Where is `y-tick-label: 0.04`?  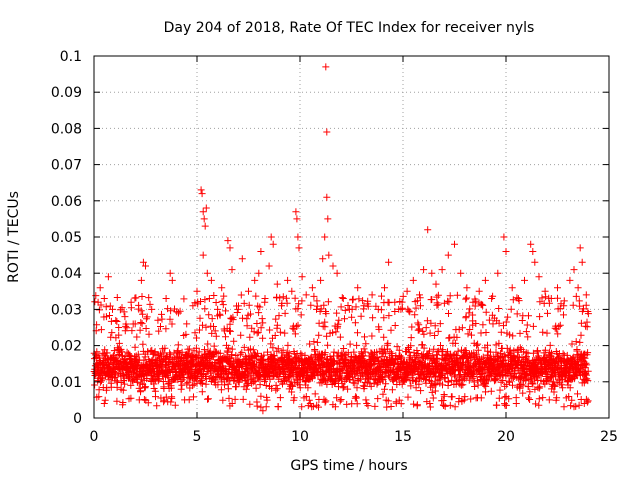 y-tick-label: 0.04 is located at coordinates (66, 274).